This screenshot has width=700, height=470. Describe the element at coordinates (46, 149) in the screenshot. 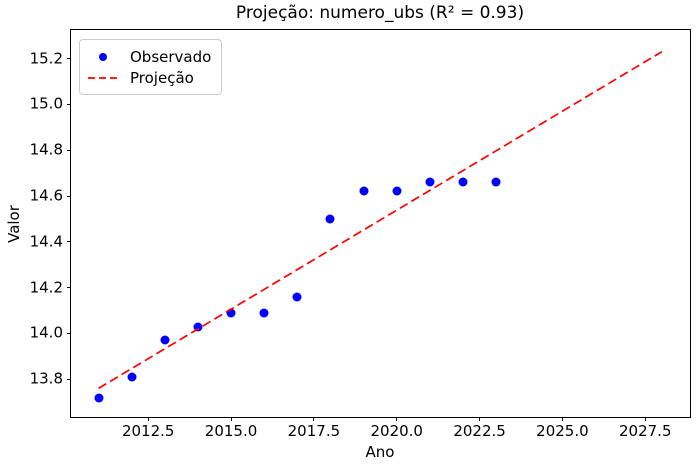

I see `y-tick-label: 14.8` at that location.